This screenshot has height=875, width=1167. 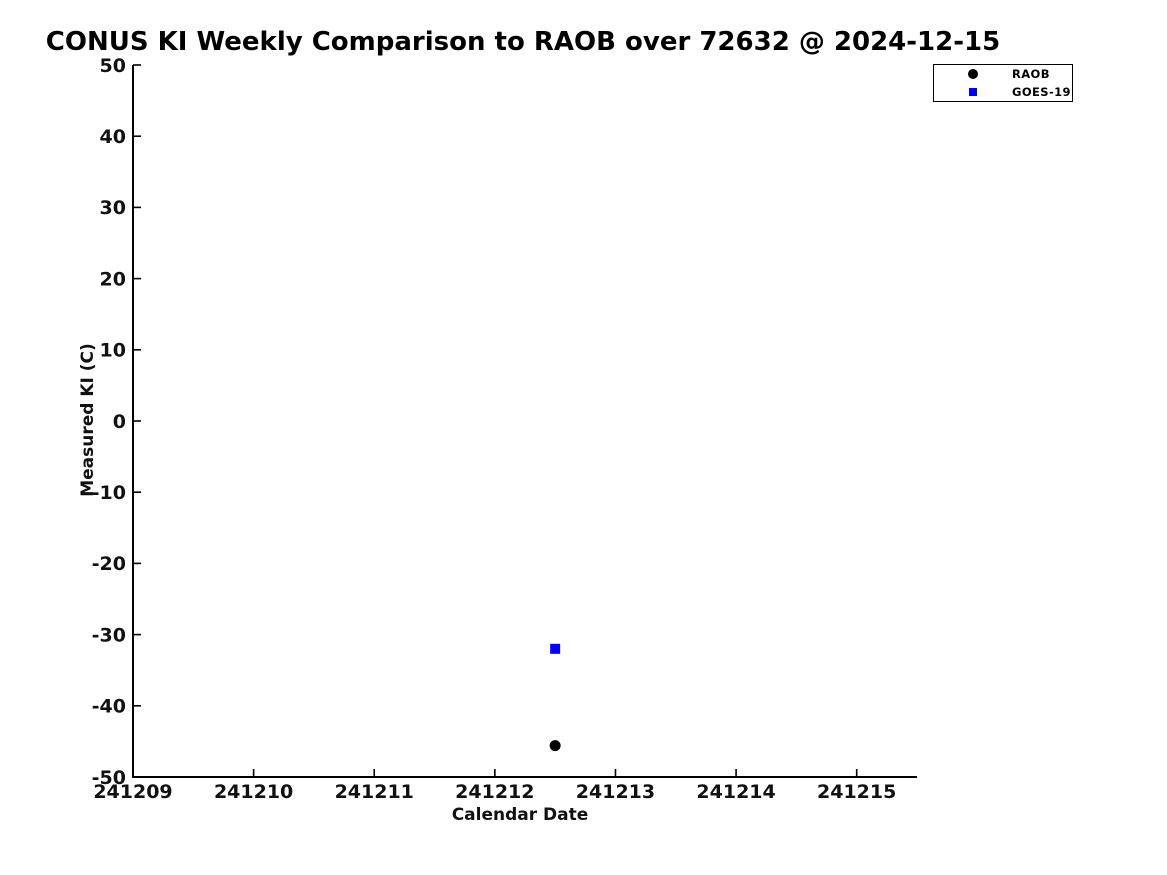 I want to click on x-tick-label: 241209, so click(x=132, y=792).